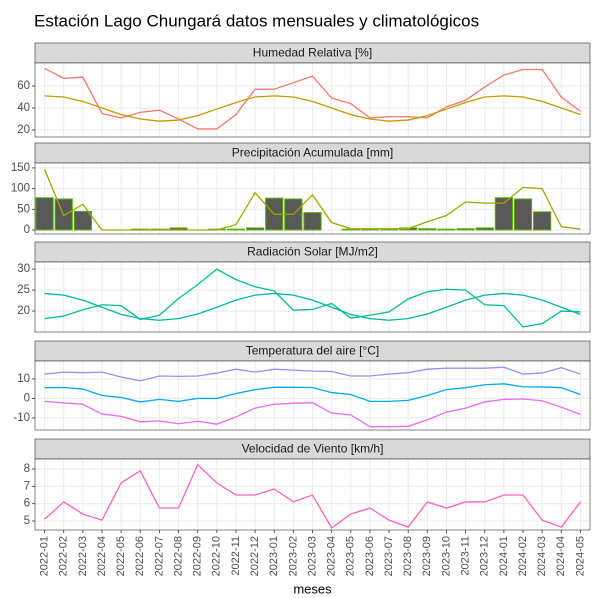  I want to click on panel-title: Velocidad de Viento [km/h], so click(313, 449).